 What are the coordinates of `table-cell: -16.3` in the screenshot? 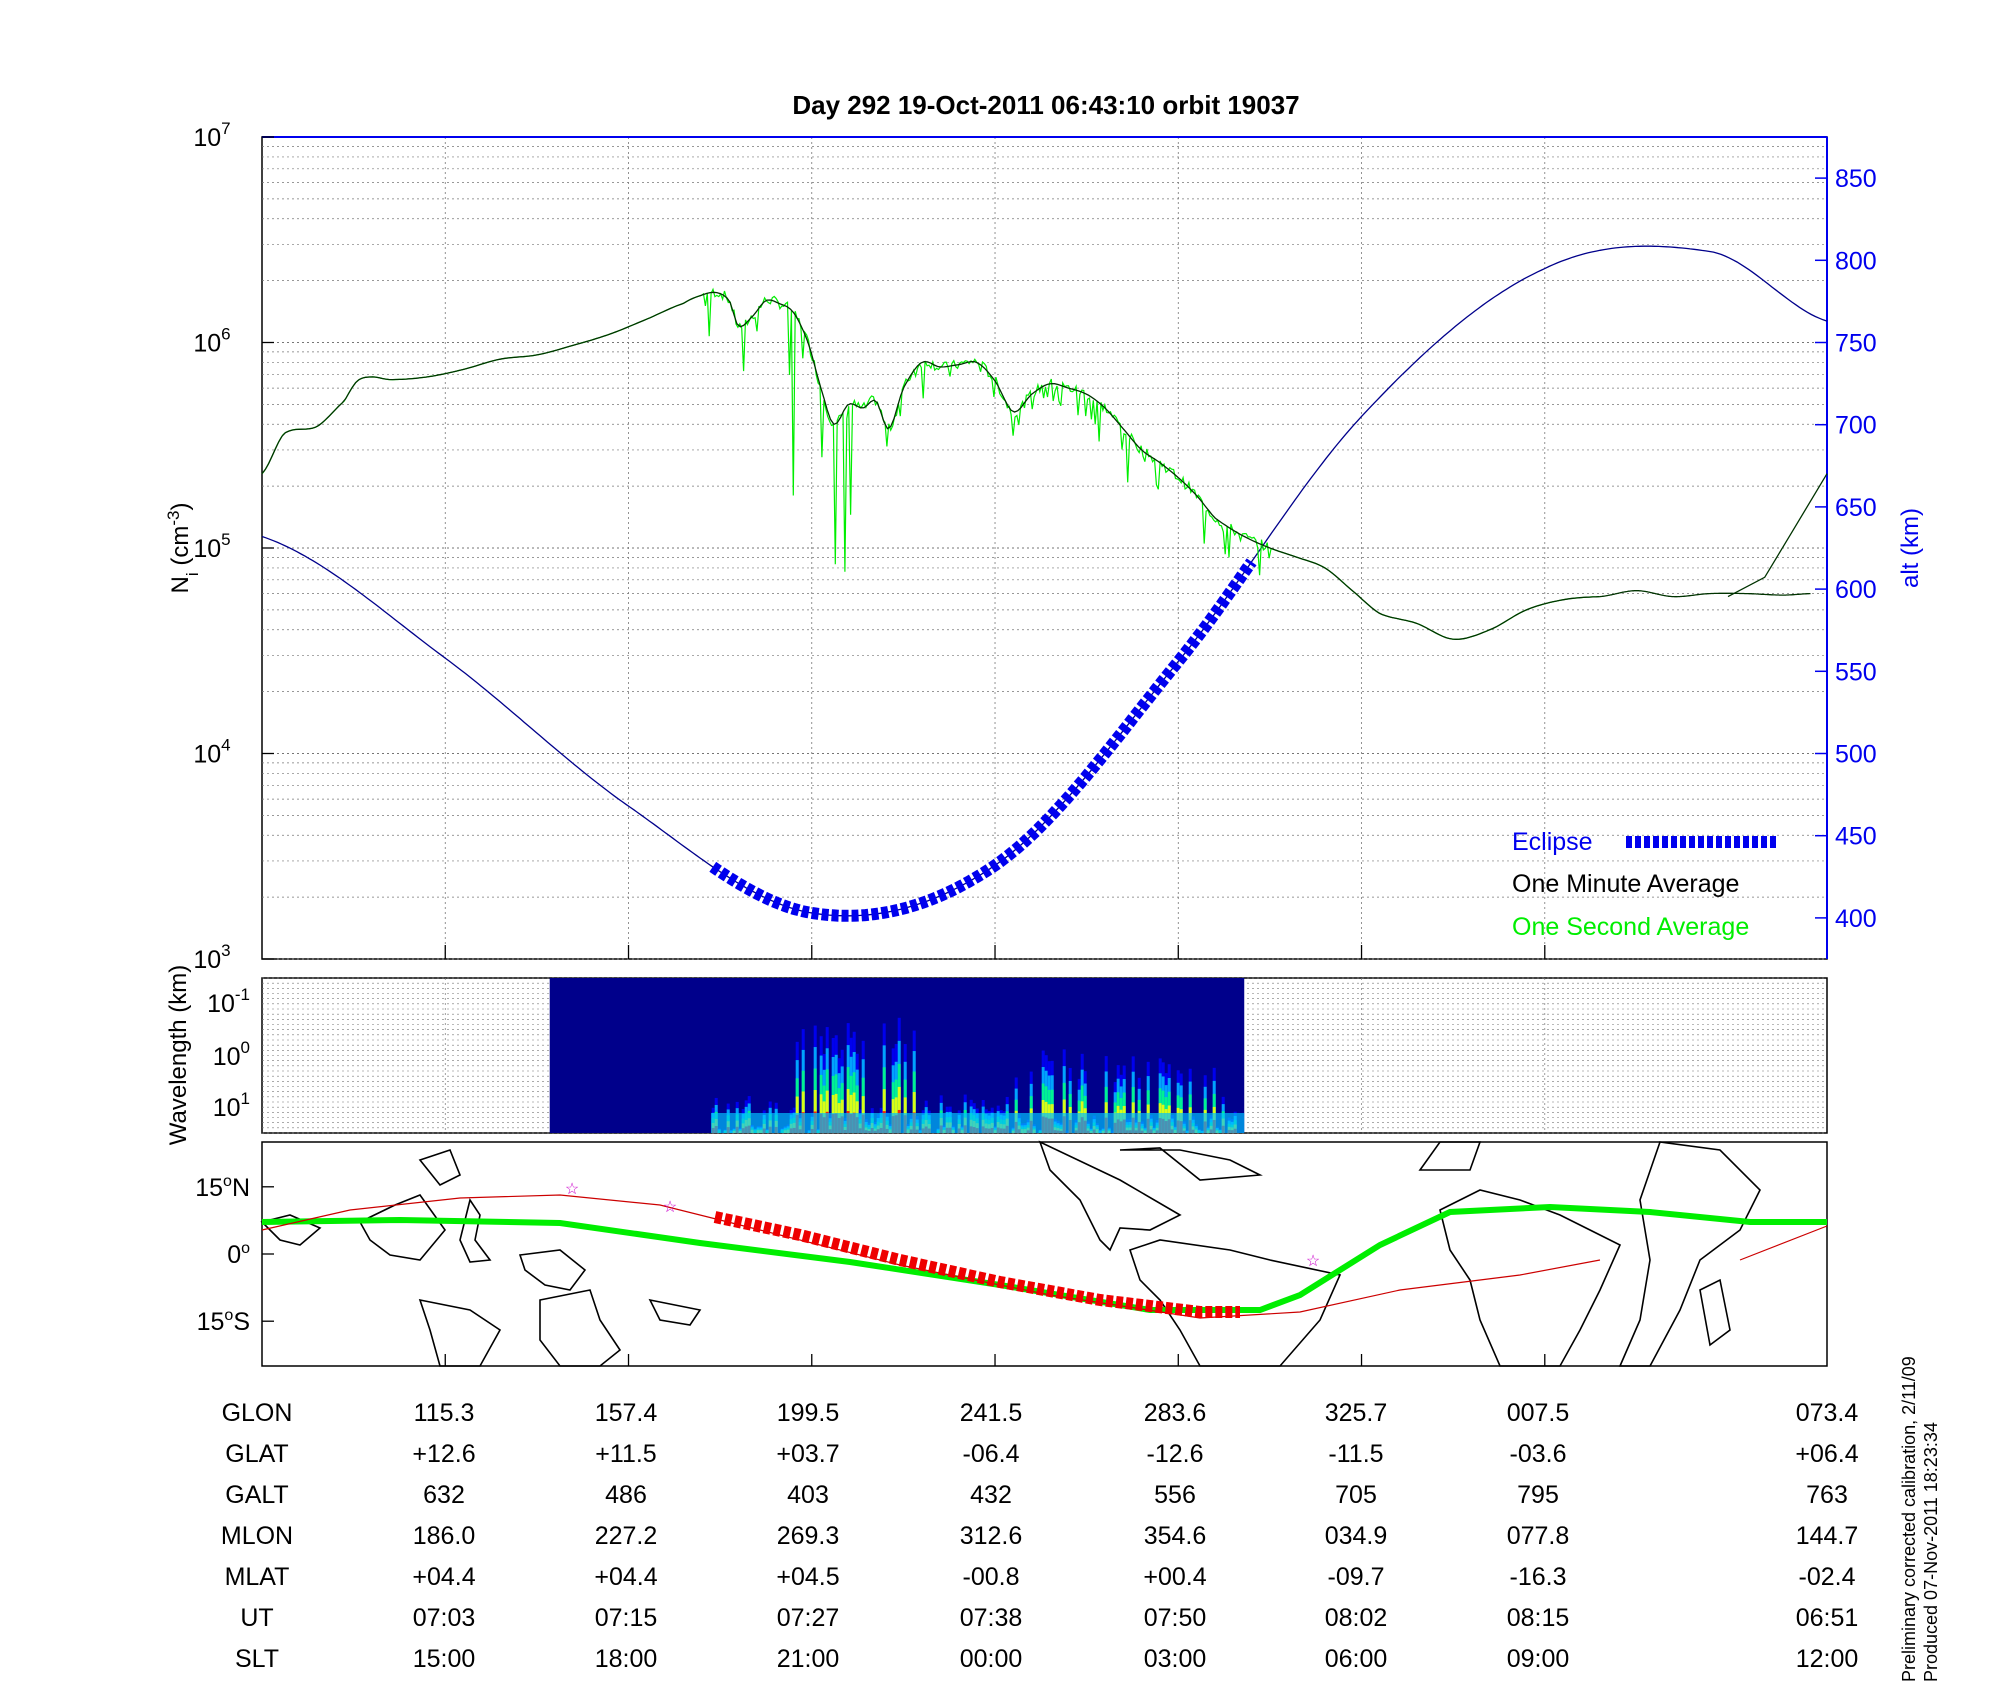 It's located at (1538, 1577).